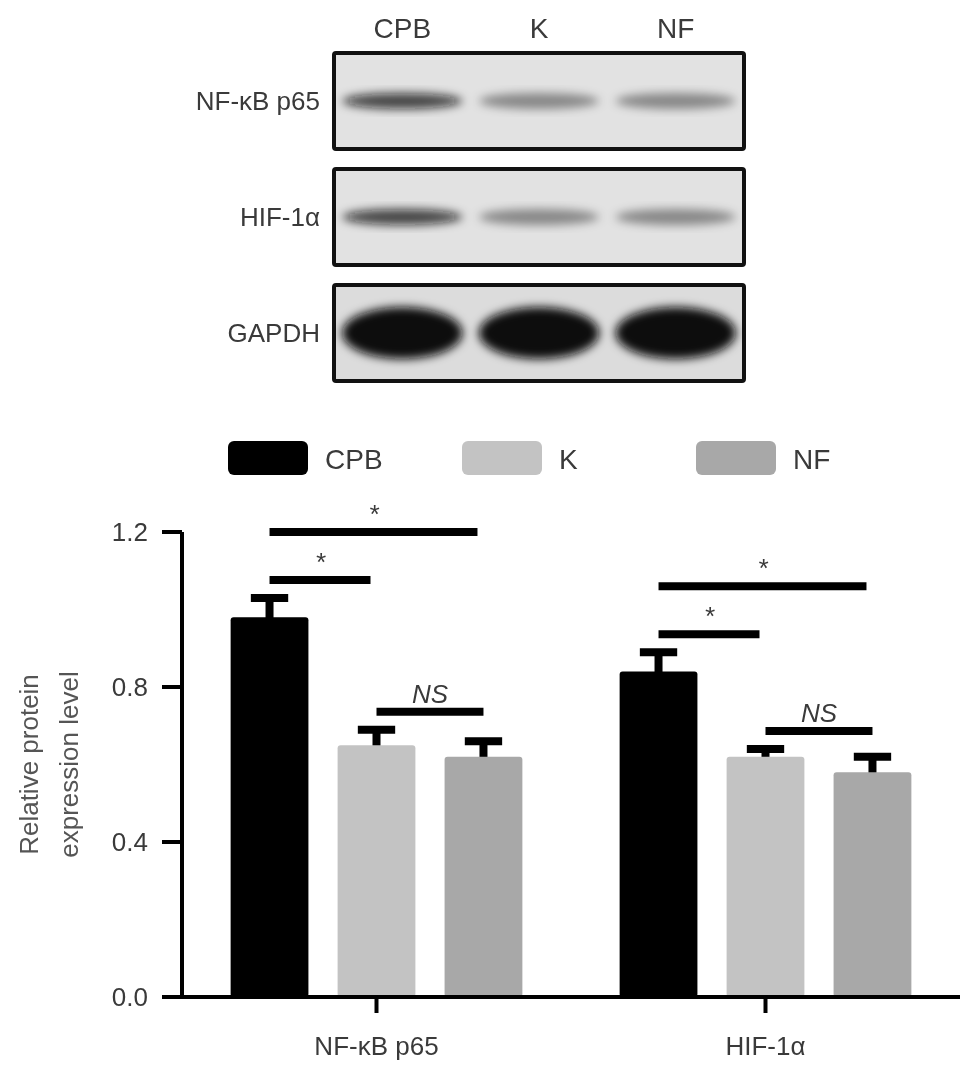 The height and width of the screenshot is (1073, 969). Describe the element at coordinates (129, 842) in the screenshot. I see `y-tick-label: 0.4` at that location.